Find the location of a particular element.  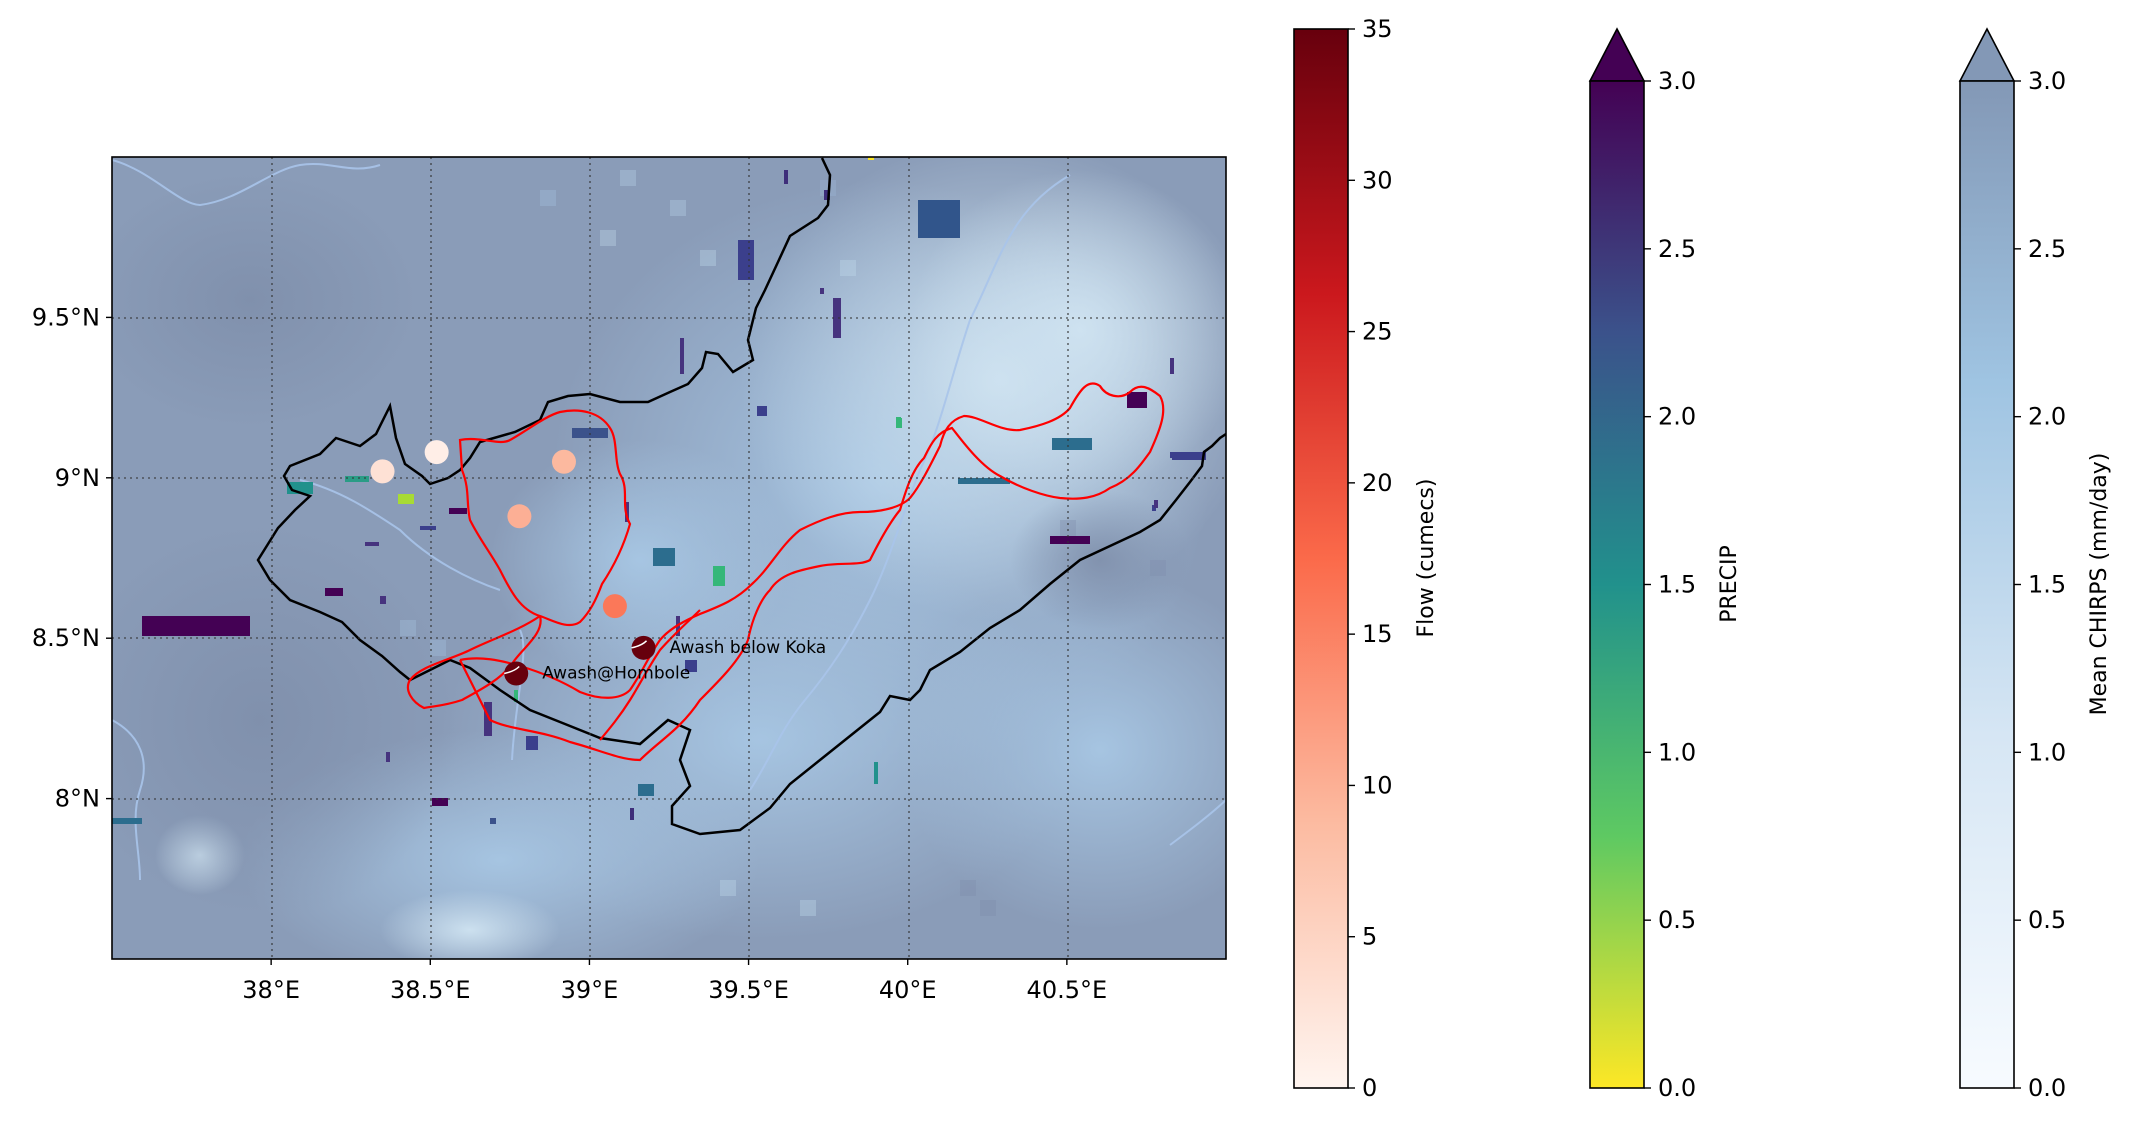

colorbar-tick-label: 20 is located at coordinates (1377, 483).